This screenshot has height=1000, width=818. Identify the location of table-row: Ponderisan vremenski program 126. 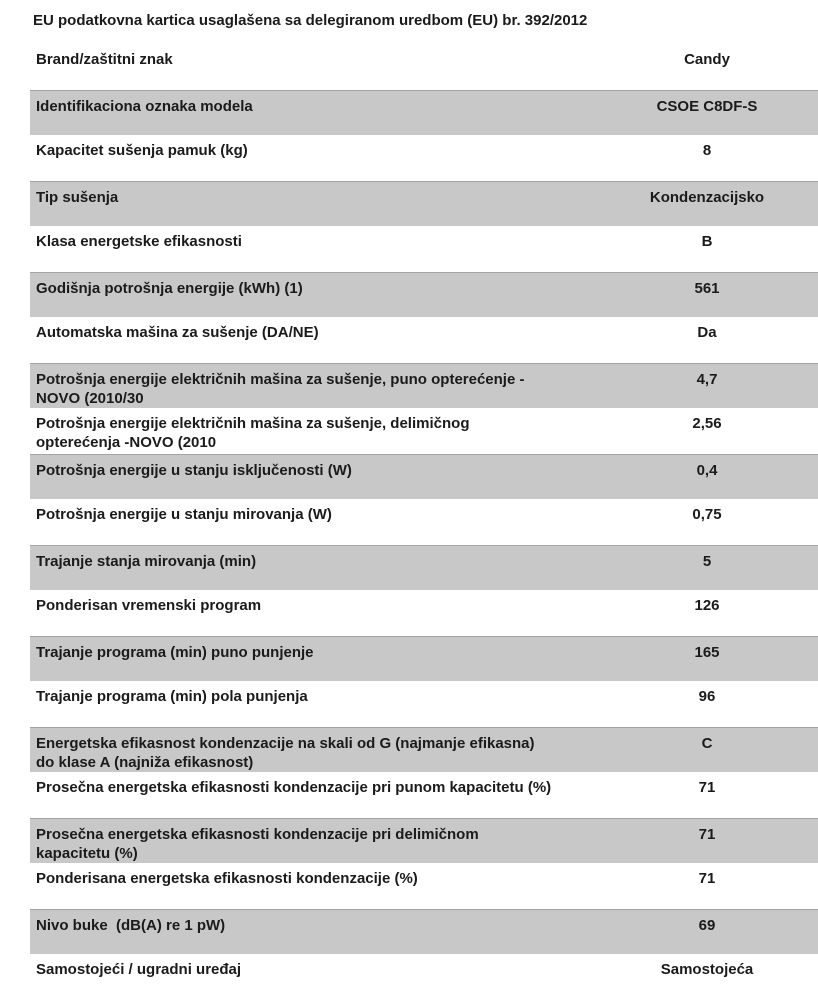
(424, 613).